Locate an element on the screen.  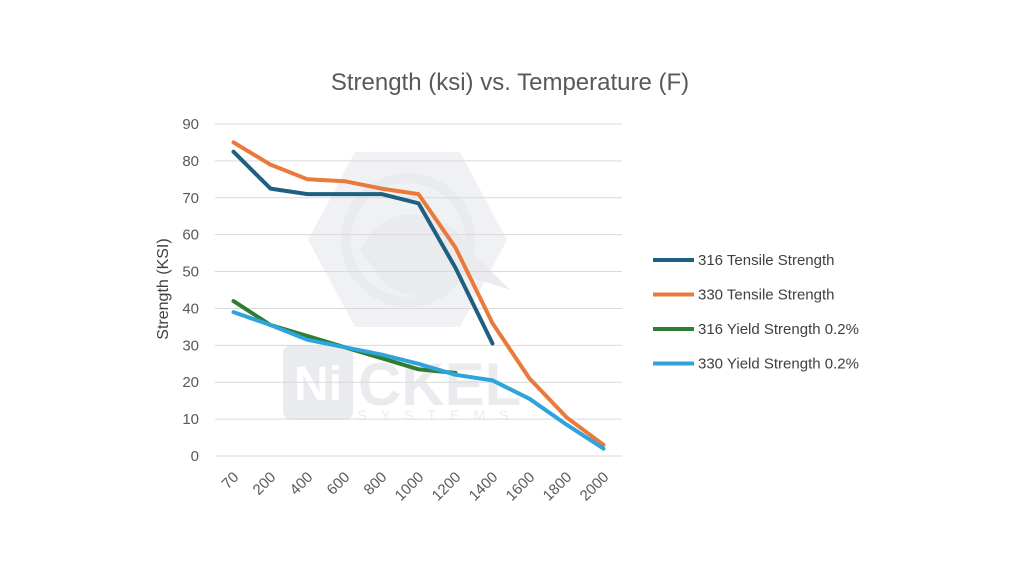
x-tick-label: 800 is located at coordinates (376, 484).